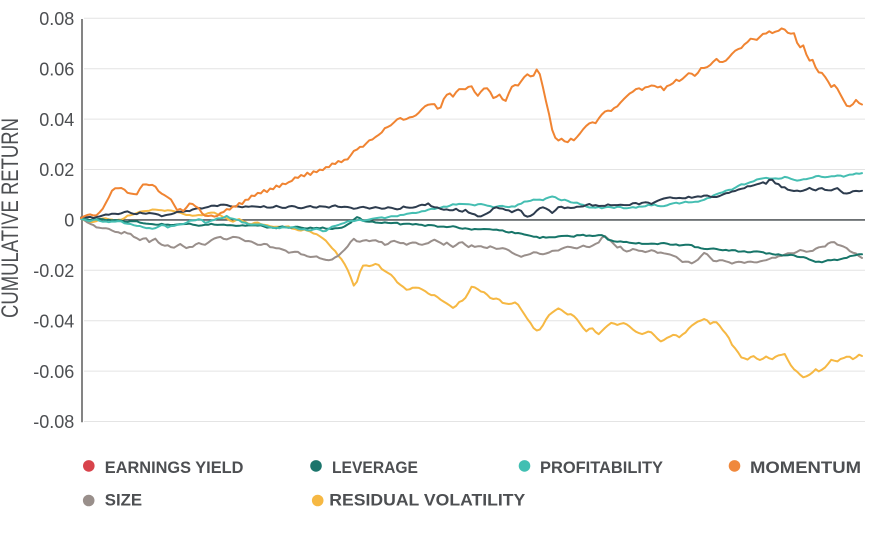 The height and width of the screenshot is (534, 870). Describe the element at coordinates (123, 499) in the screenshot. I see `svg-text: SIZE` at that location.